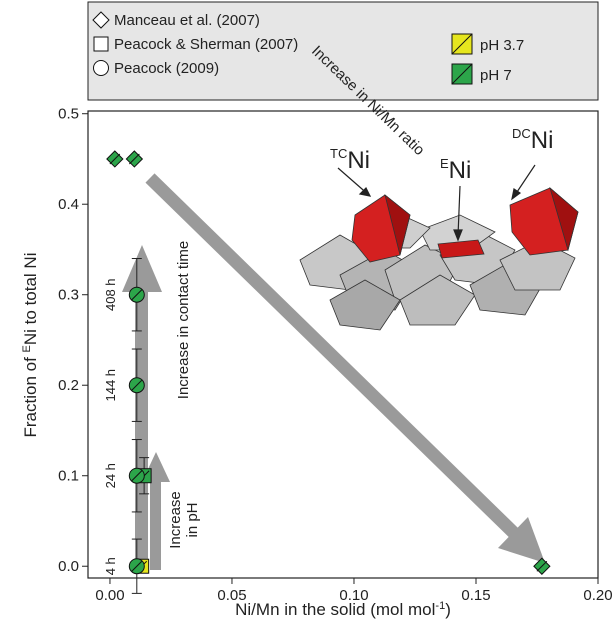 The height and width of the screenshot is (631, 614). Describe the element at coordinates (68, 476) in the screenshot. I see `y-tick-label: 0.1` at that location.